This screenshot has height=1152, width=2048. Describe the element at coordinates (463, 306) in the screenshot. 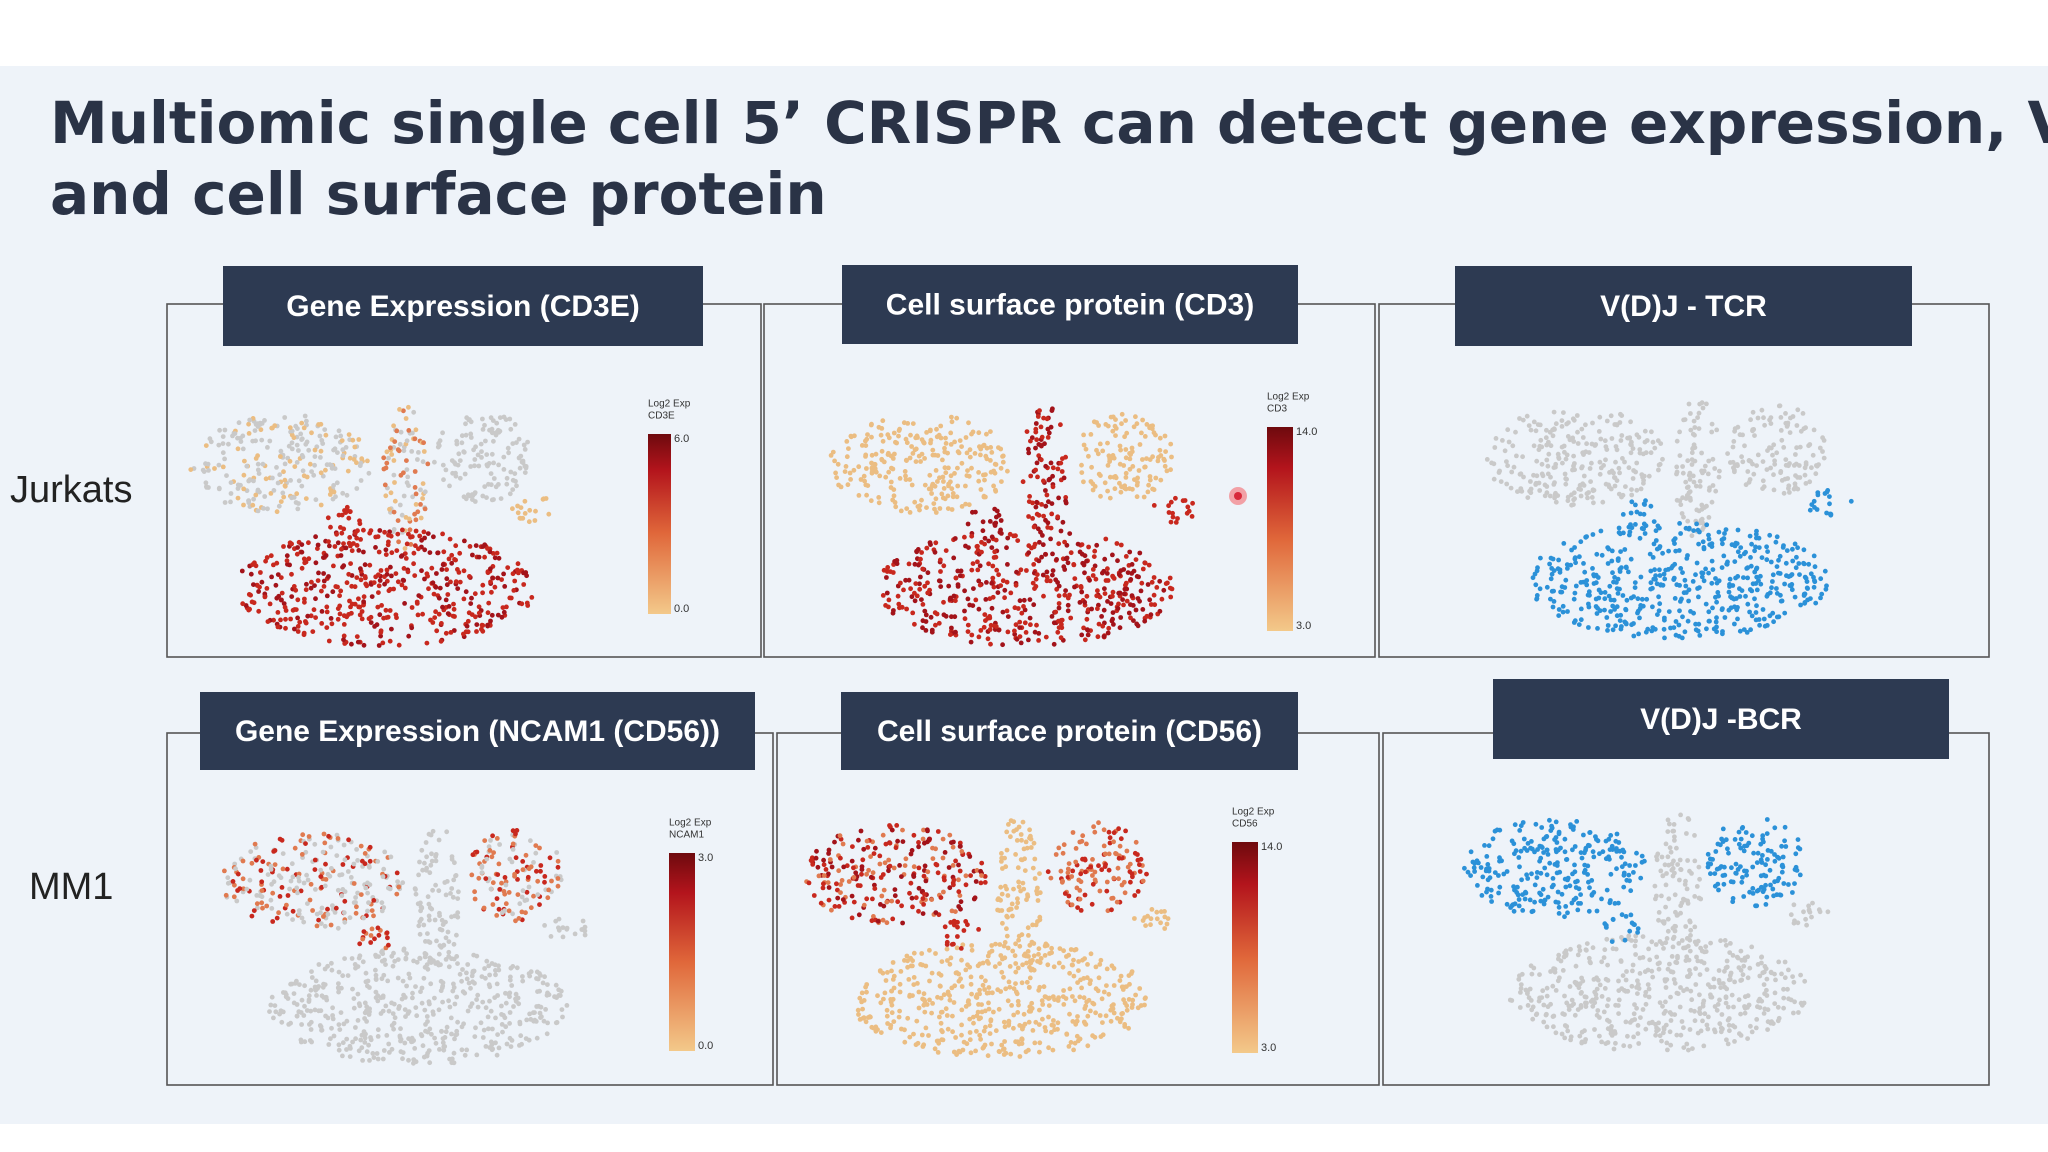

I see `panel-header` at that location.